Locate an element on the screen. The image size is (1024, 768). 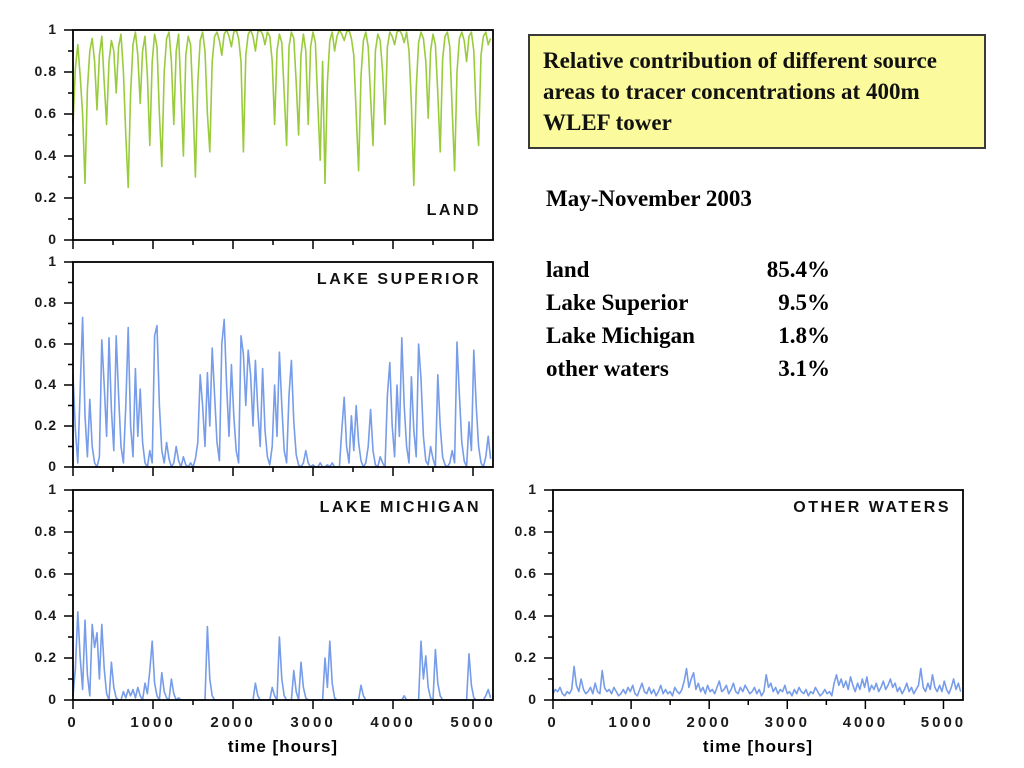
stat-value: 9.5% is located at coordinates (804, 302).